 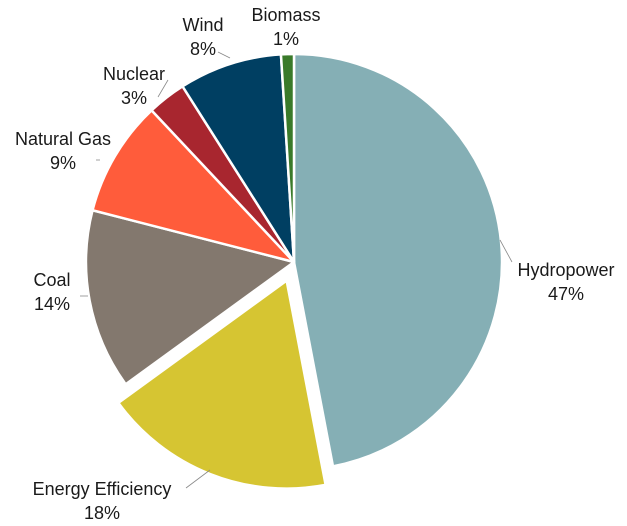 I want to click on slice-name-hydropower: Hydropower, so click(x=565, y=270).